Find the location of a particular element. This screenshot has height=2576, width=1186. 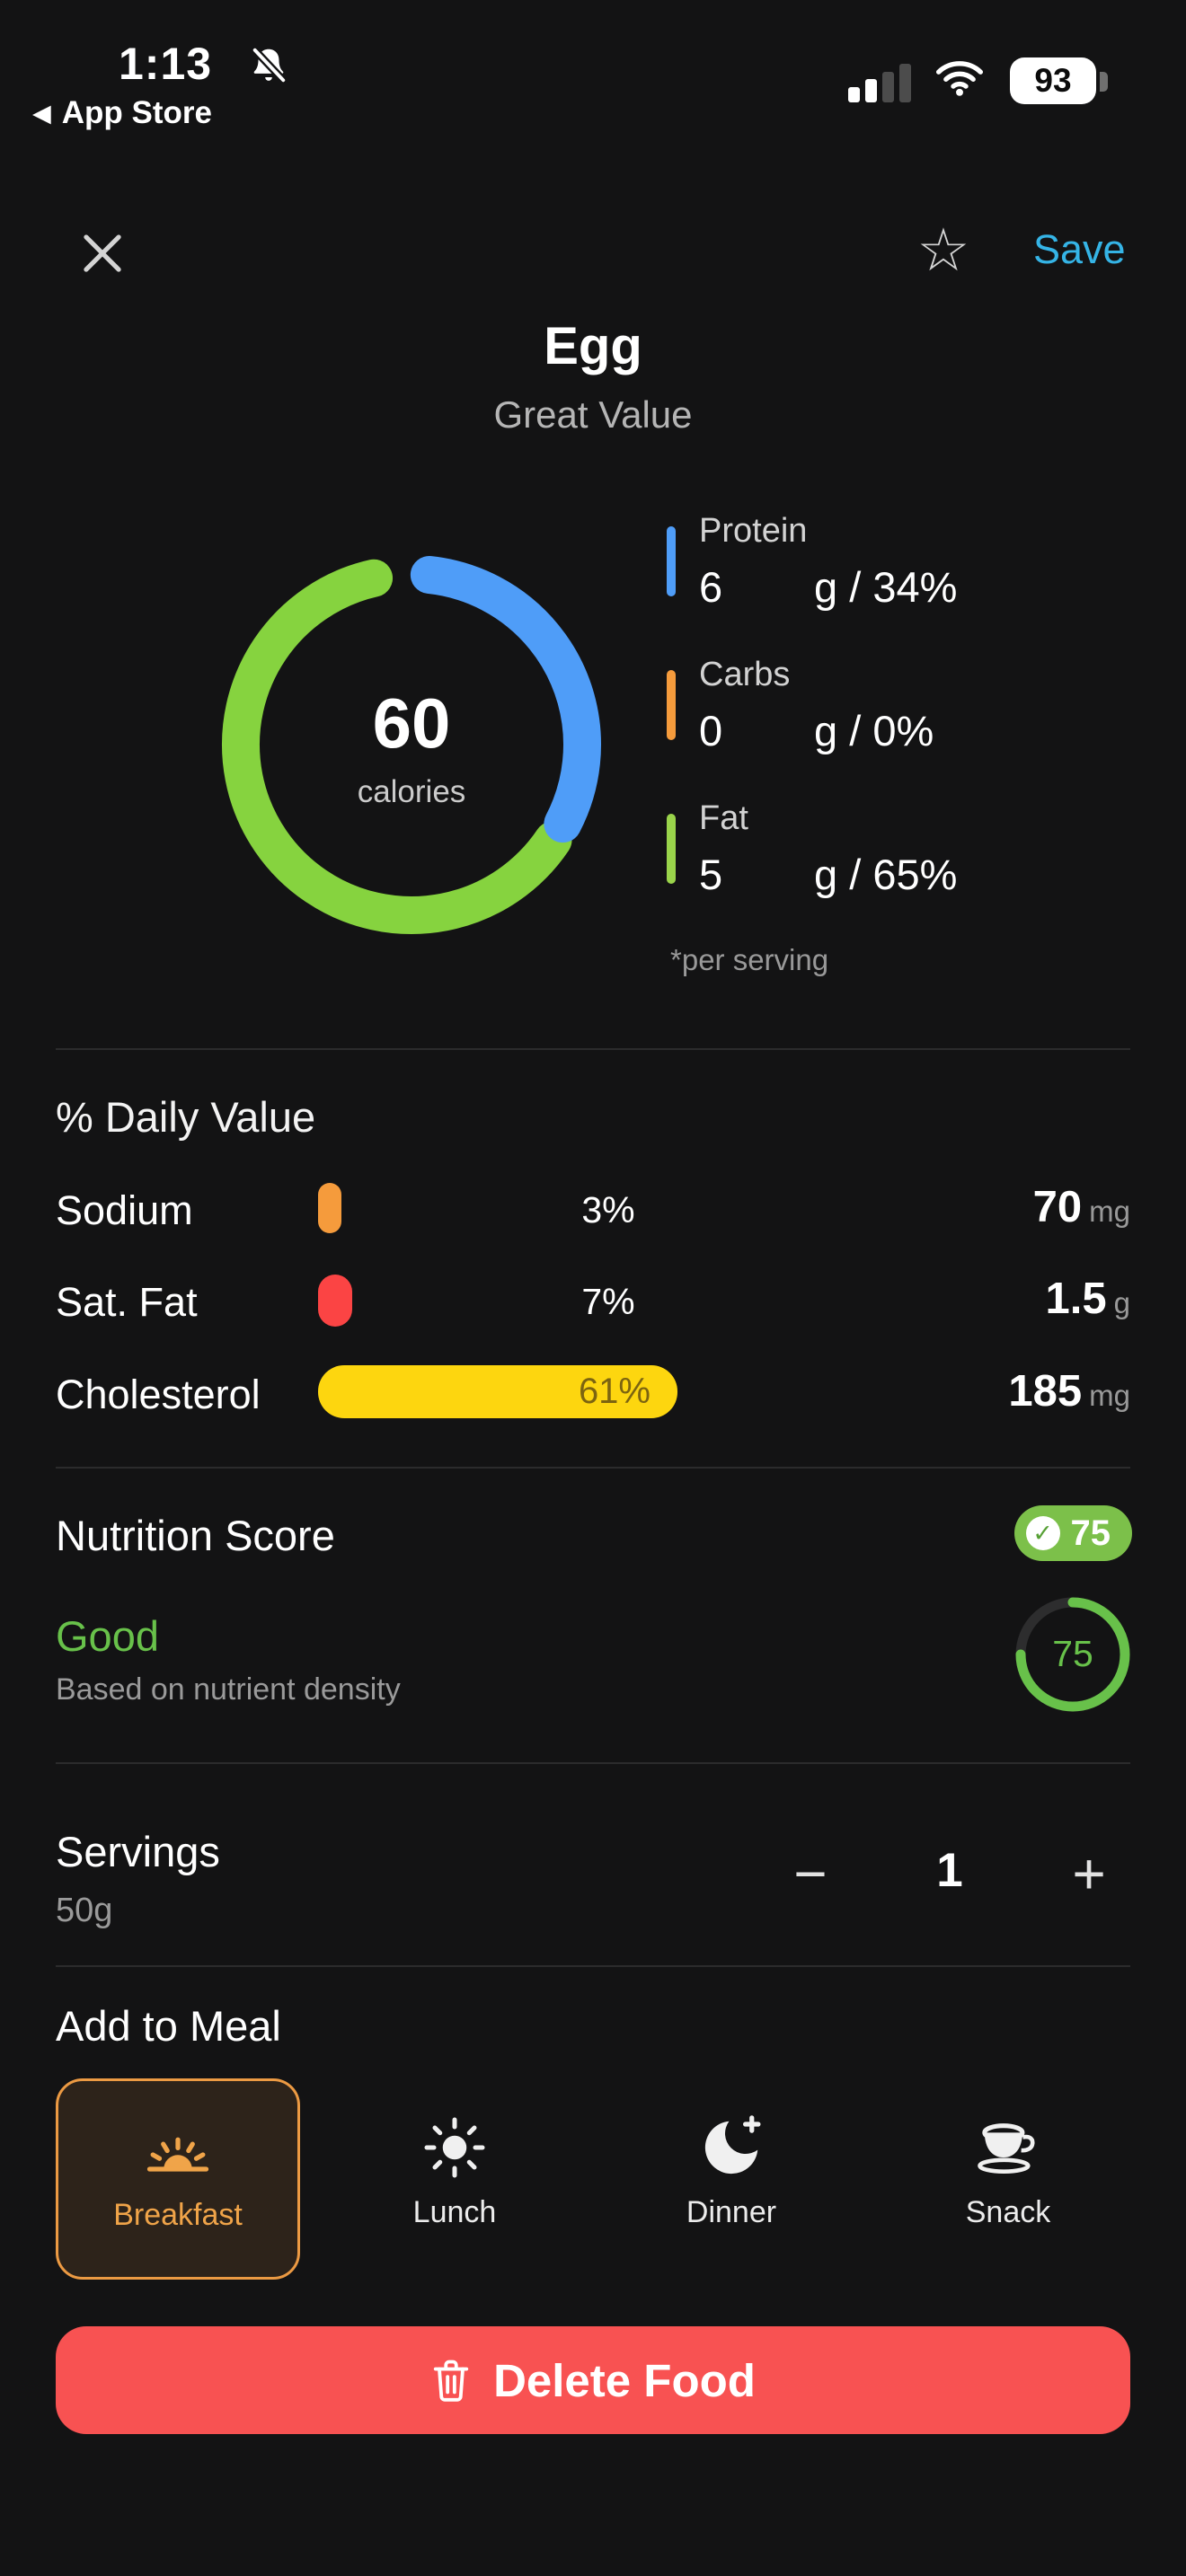

dv-value-number: 1.5 is located at coordinates (1076, 1299).